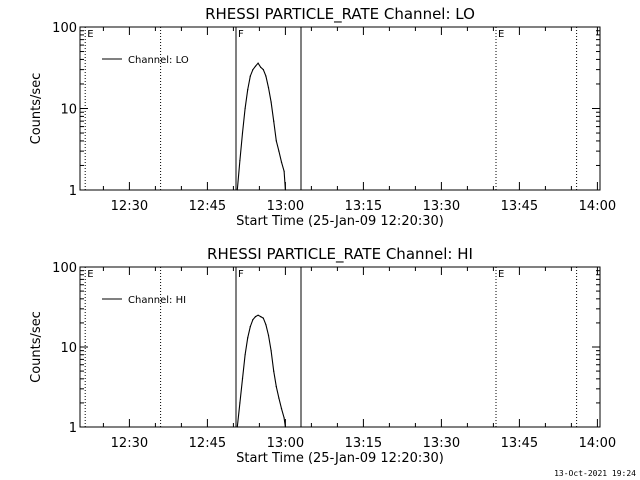  Describe the element at coordinates (340, 254) in the screenshot. I see `chart-title: RHESSI PARTICLE_RATE Channel: HI` at that location.